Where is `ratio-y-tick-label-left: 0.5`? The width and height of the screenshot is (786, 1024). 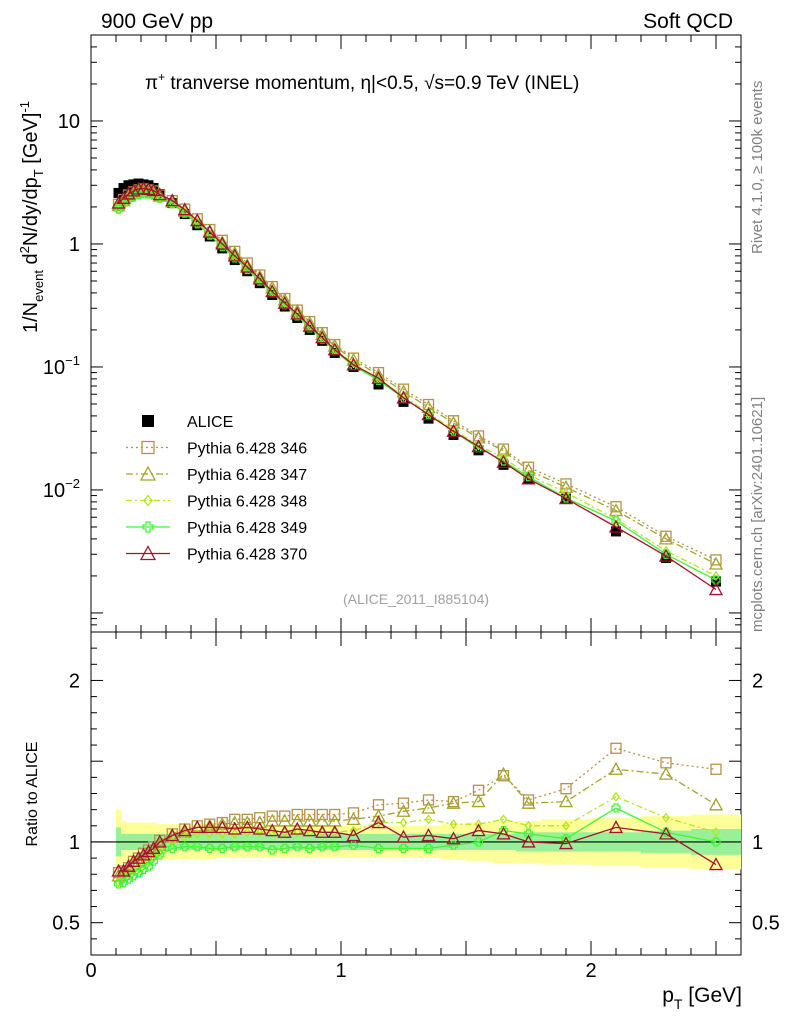
ratio-y-tick-label-left: 0.5 is located at coordinates (66, 924).